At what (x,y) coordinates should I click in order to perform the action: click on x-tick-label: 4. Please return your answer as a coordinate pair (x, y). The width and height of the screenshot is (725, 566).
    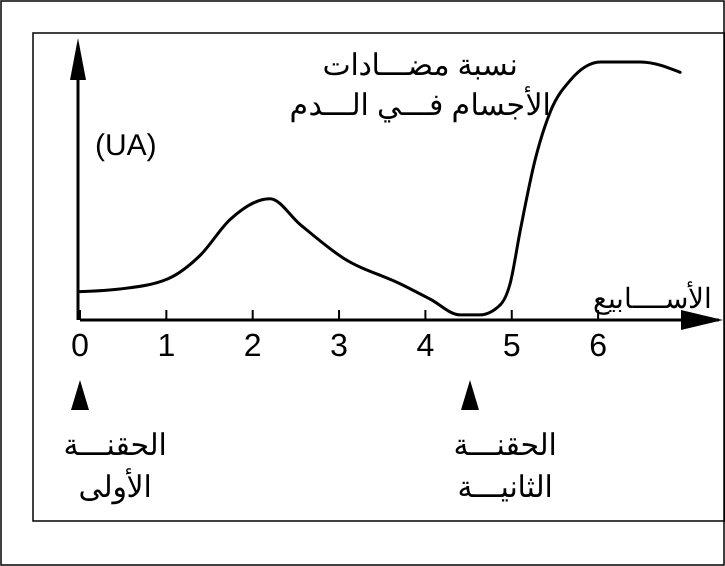
    Looking at the image, I should click on (425, 345).